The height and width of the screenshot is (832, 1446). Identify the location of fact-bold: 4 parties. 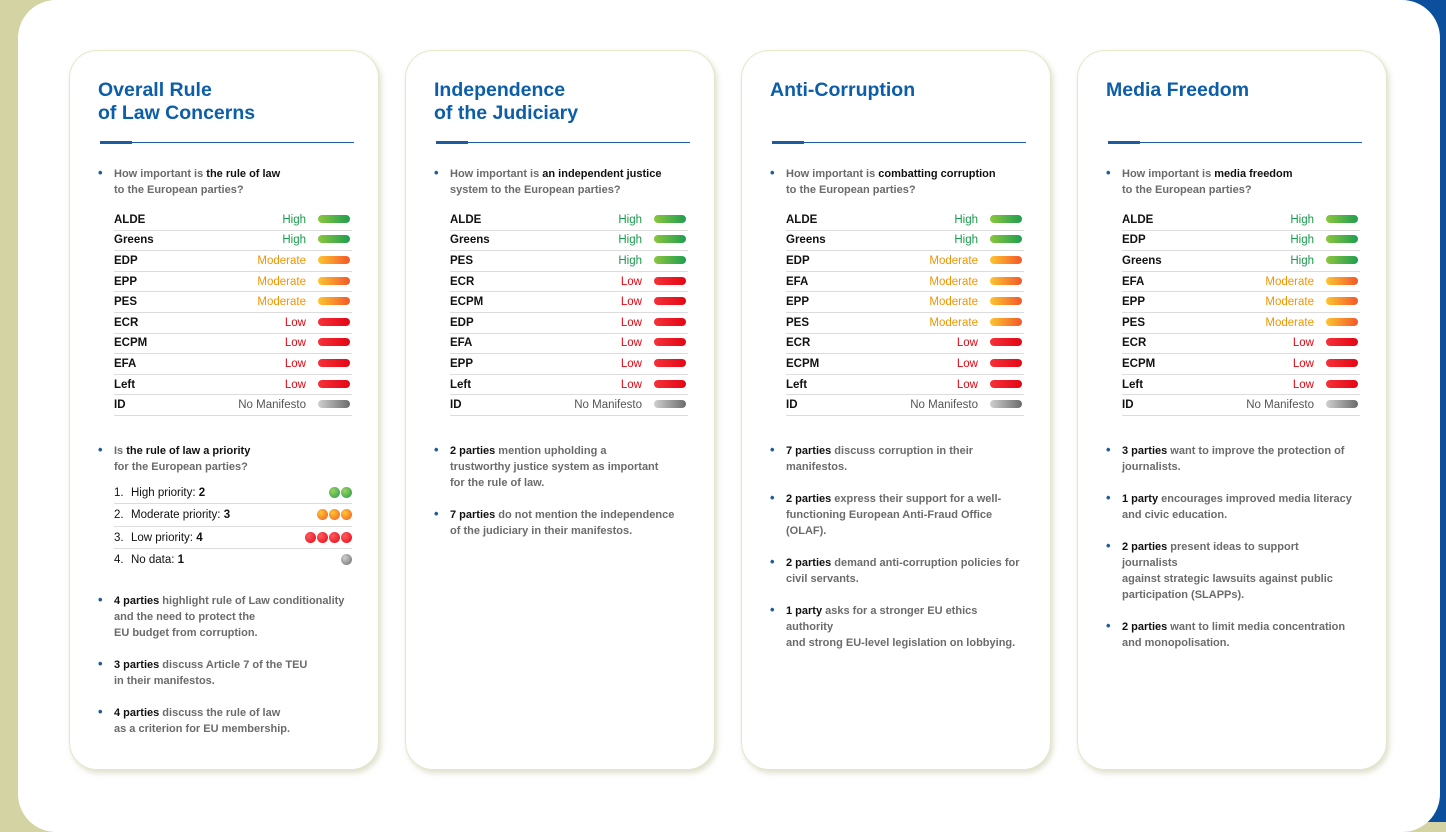
(137, 713).